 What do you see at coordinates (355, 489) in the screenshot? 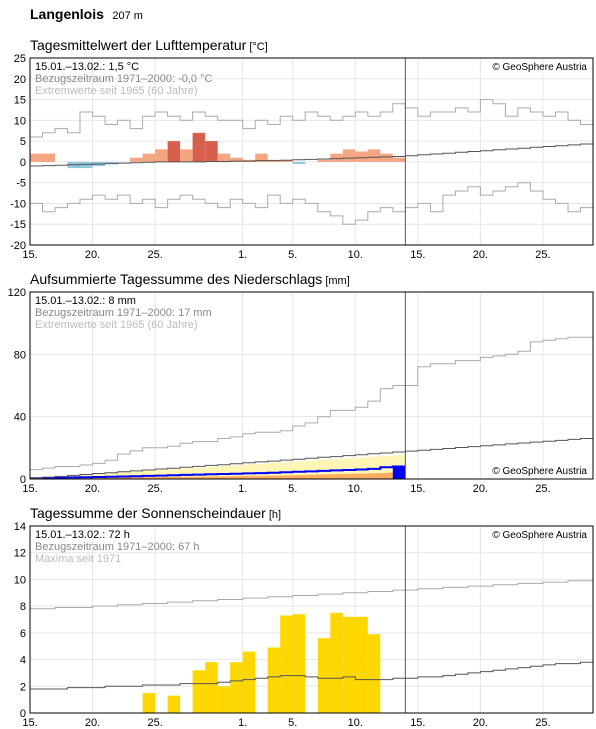
I see `x-tick-label: 10.` at bounding box center [355, 489].